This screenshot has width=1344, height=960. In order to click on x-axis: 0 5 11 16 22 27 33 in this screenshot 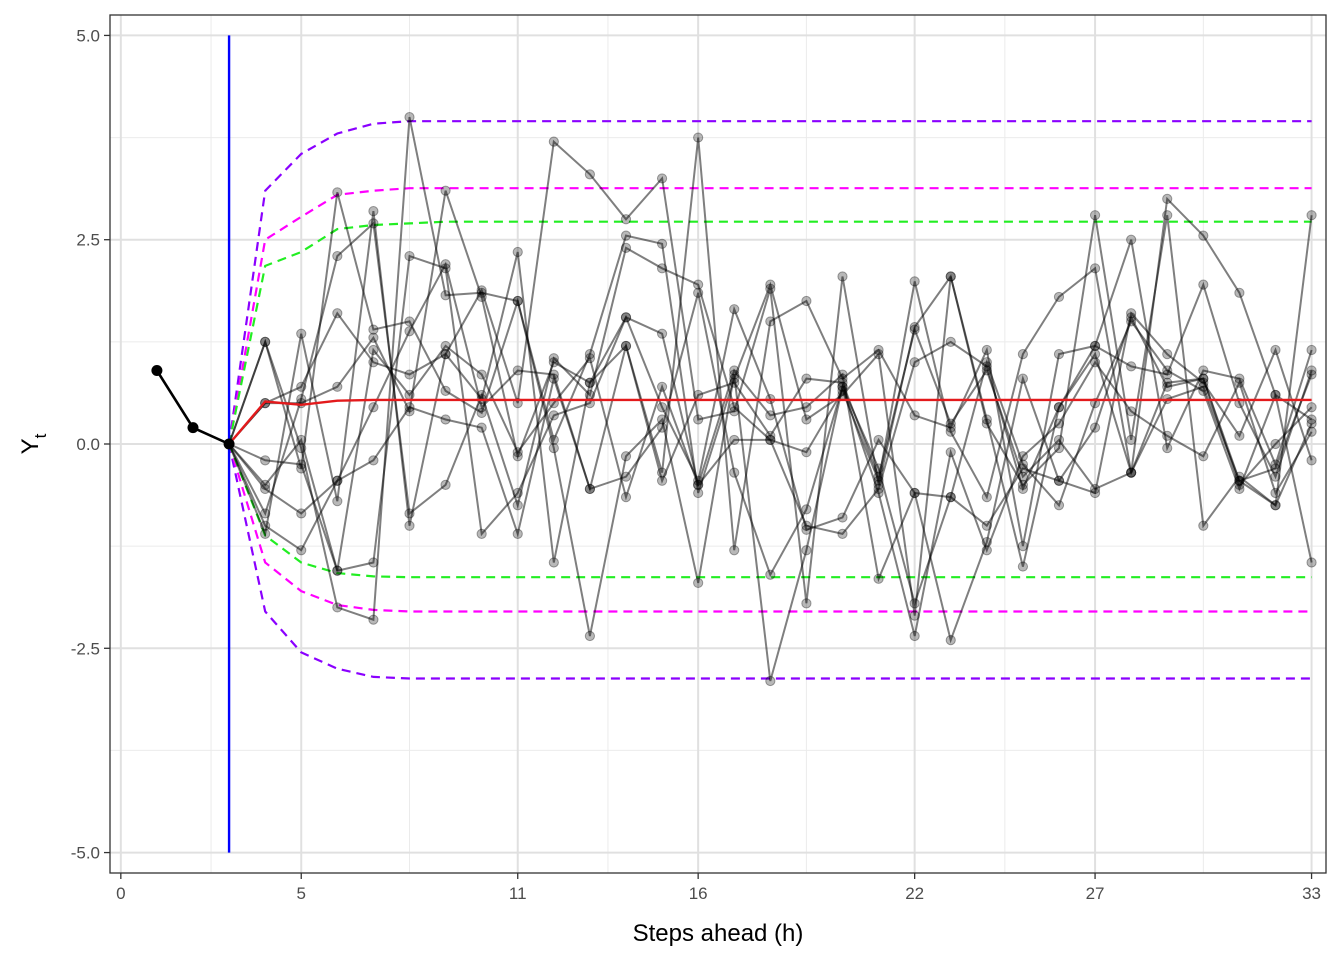, I will do `click(718, 888)`.